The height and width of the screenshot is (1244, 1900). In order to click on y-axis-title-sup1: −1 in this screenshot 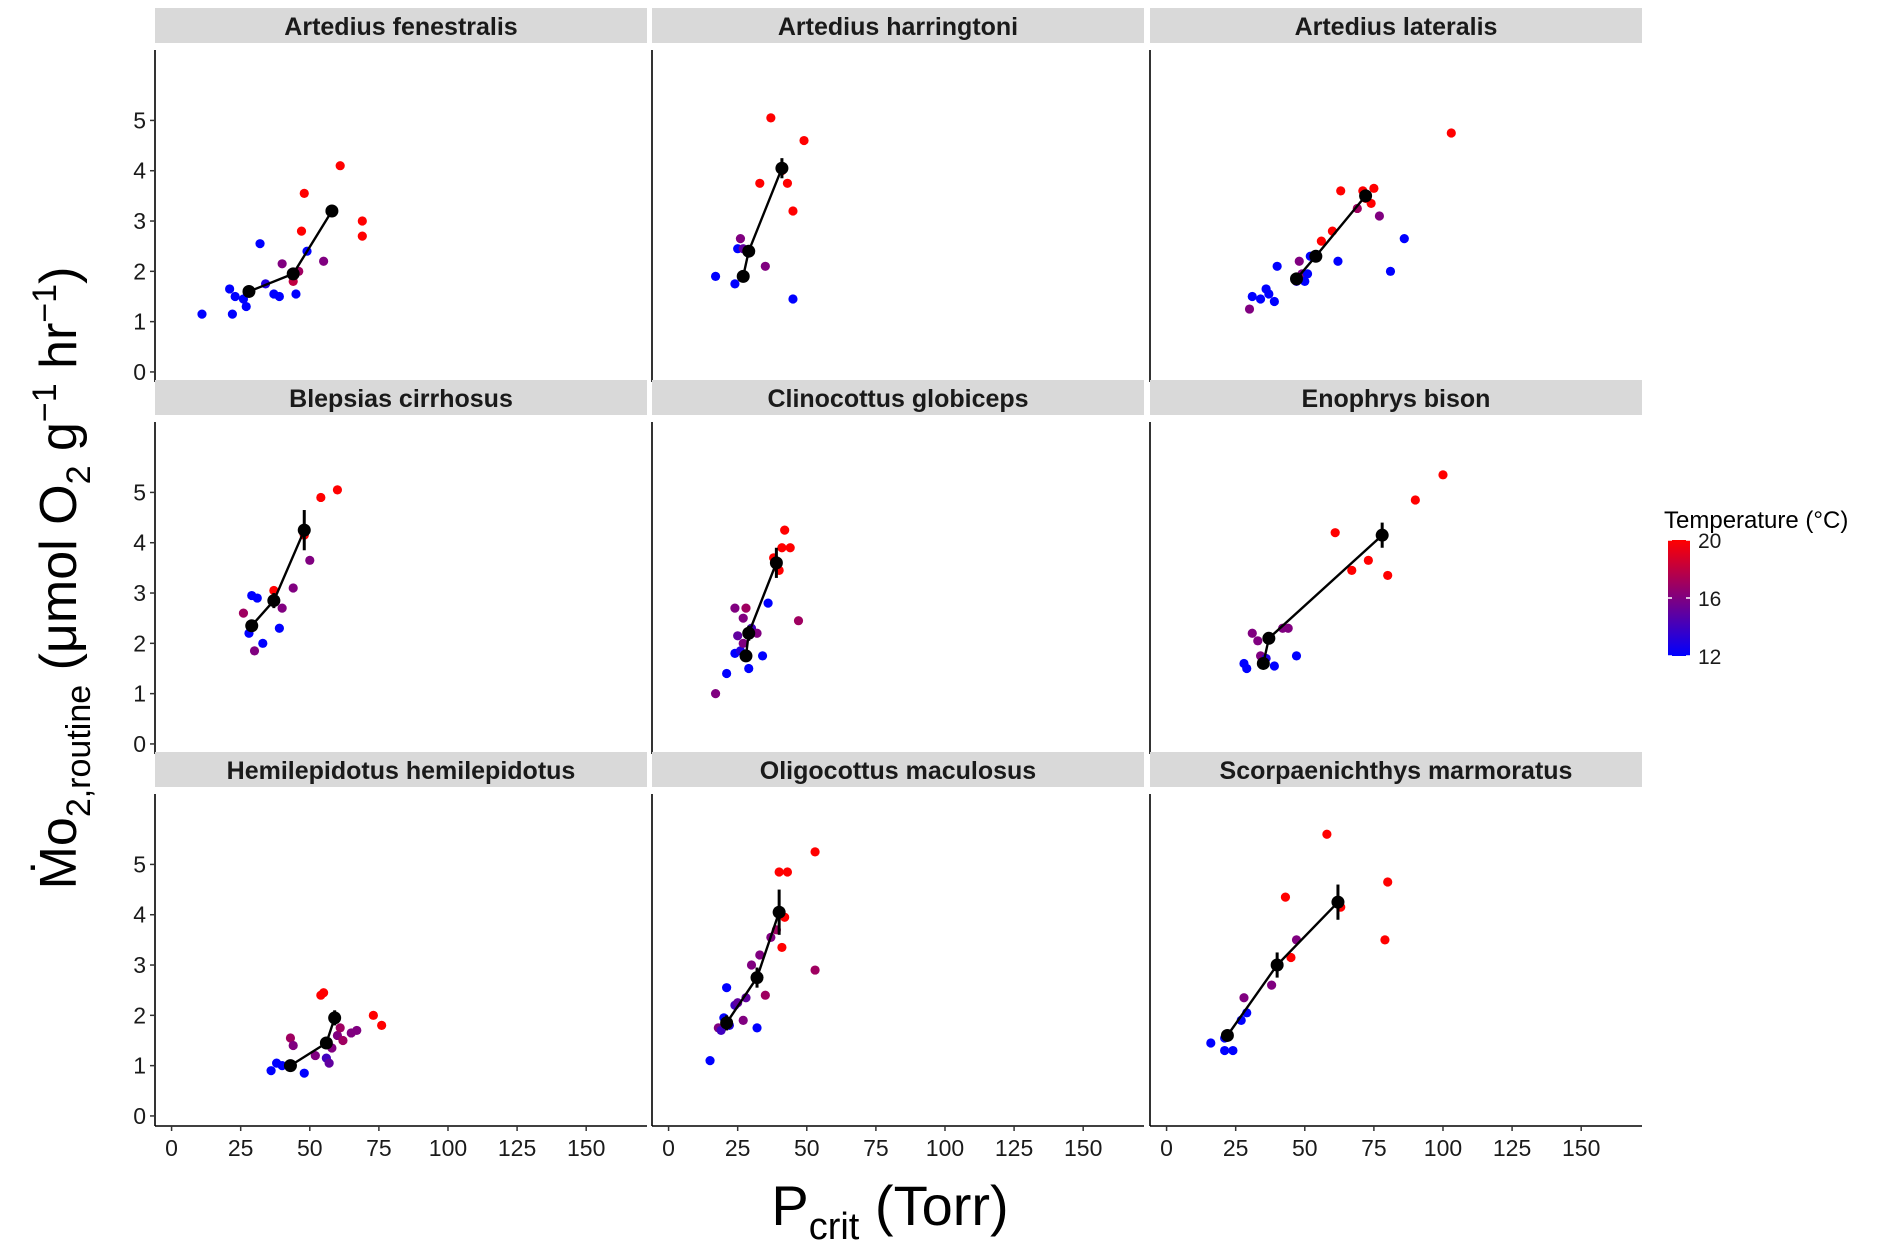, I will do `click(45, 402)`.